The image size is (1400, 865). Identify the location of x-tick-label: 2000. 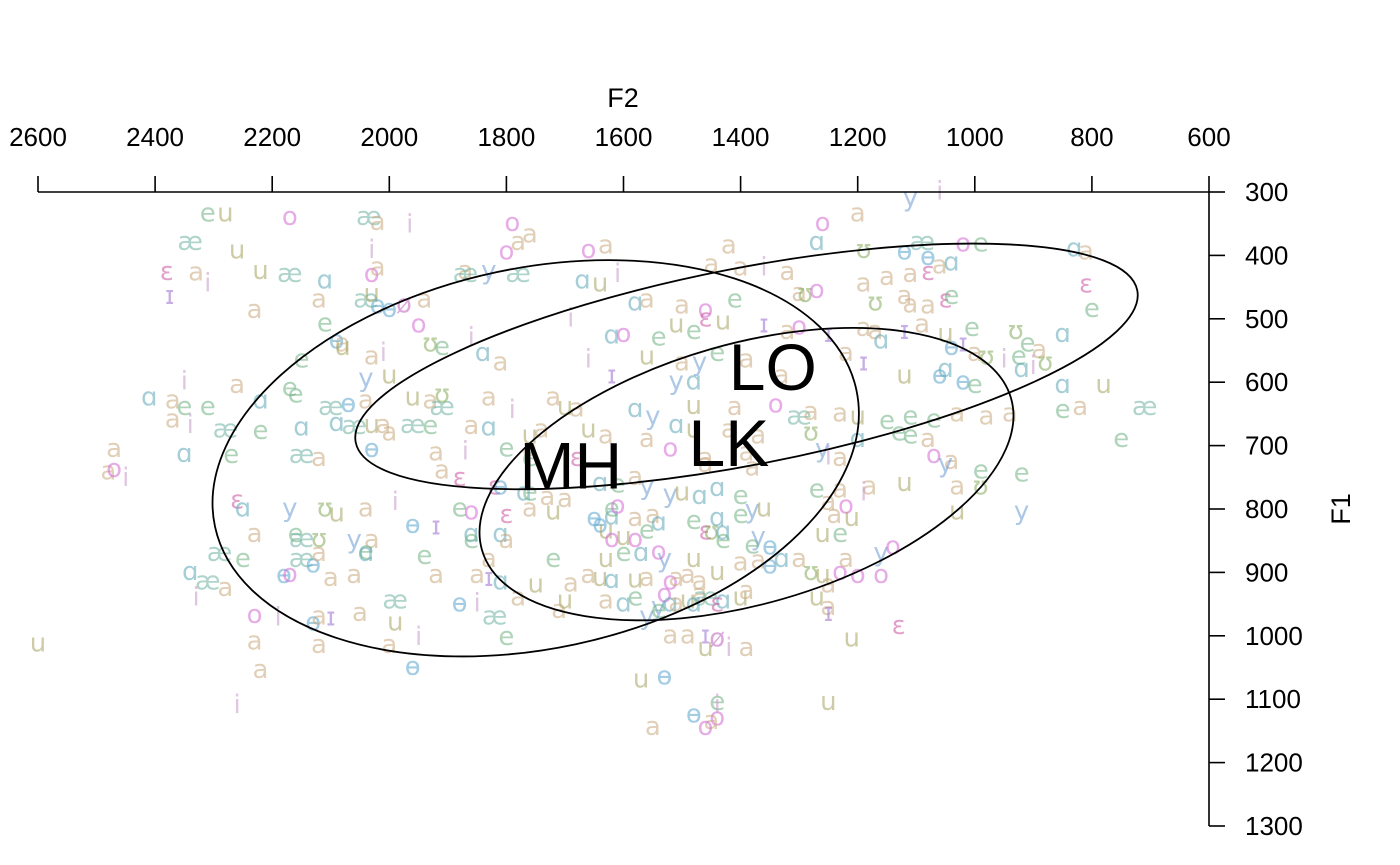
(389, 137).